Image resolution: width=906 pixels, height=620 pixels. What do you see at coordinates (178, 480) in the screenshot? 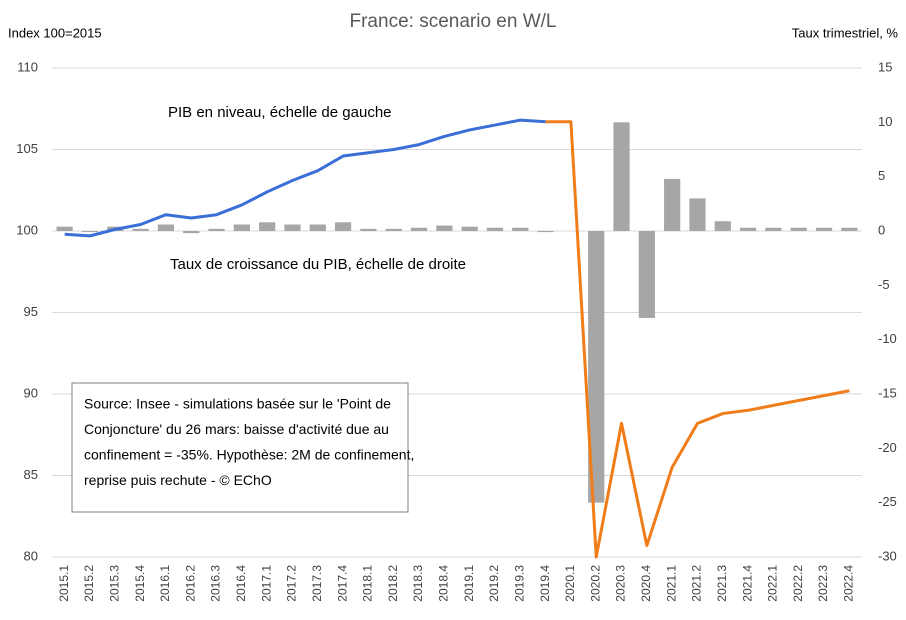
I see `source-text: reprise puis rechute - © EChO` at bounding box center [178, 480].